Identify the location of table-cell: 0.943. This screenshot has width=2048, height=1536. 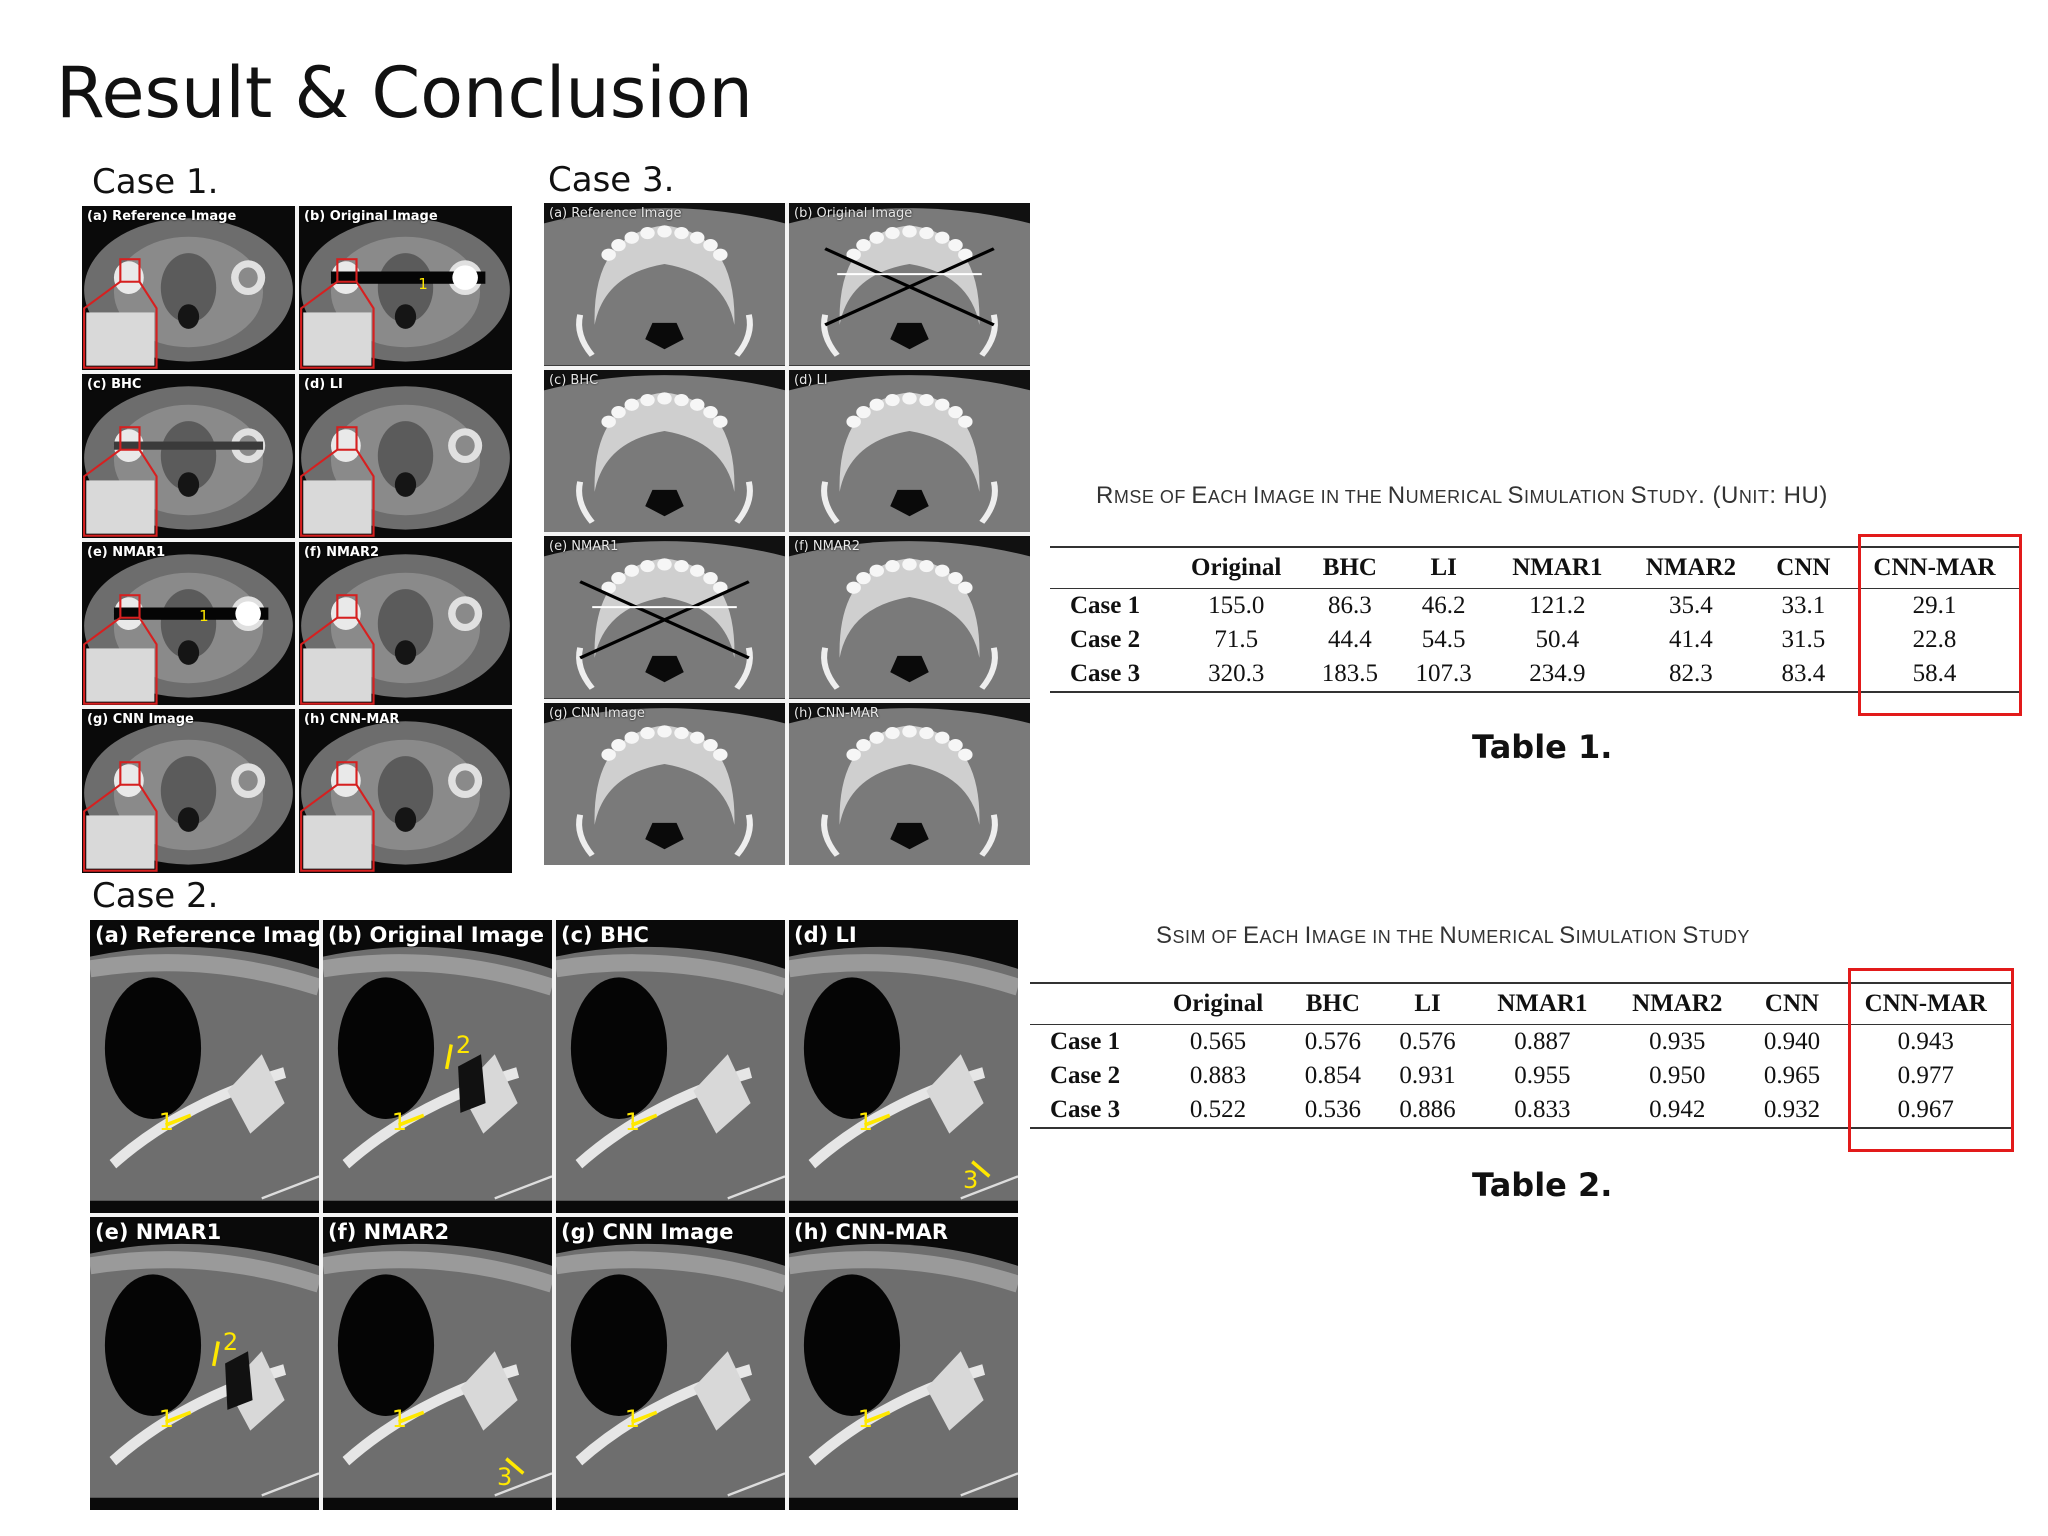
(1925, 1041).